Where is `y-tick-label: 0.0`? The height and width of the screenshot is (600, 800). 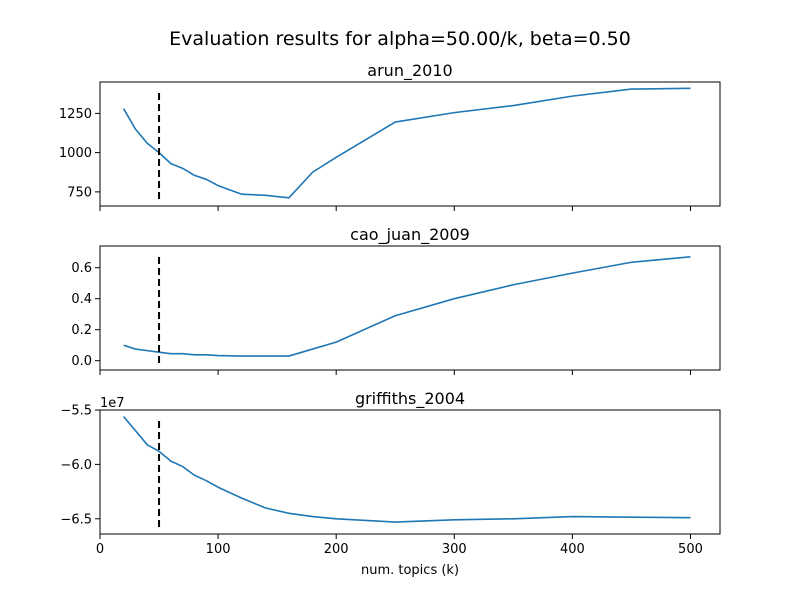 y-tick-label: 0.0 is located at coordinates (81, 361).